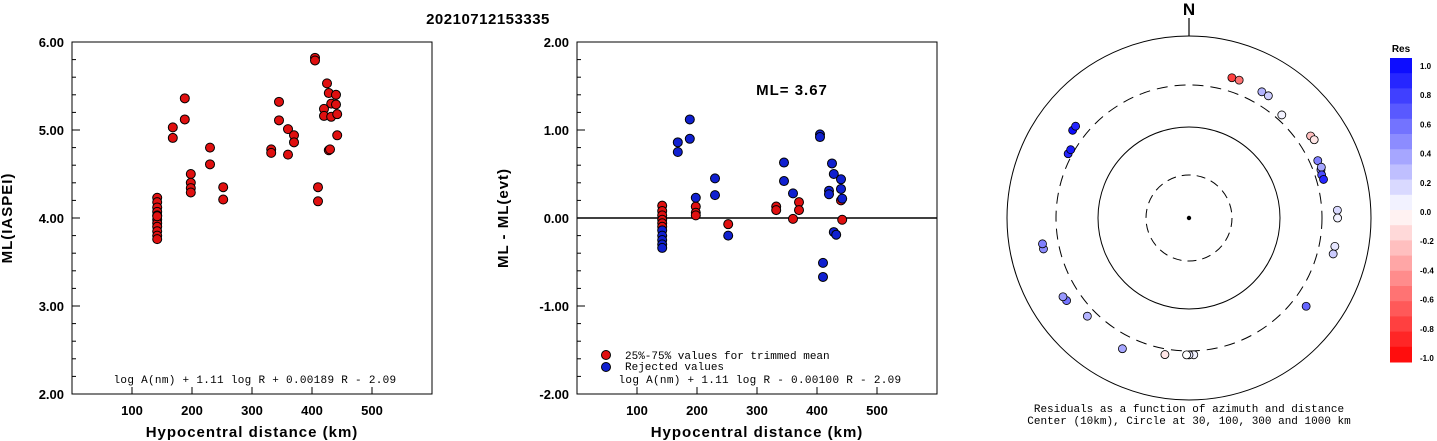  Describe the element at coordinates (488, 19) in the screenshot. I see `figure-title: 20210712153335` at that location.